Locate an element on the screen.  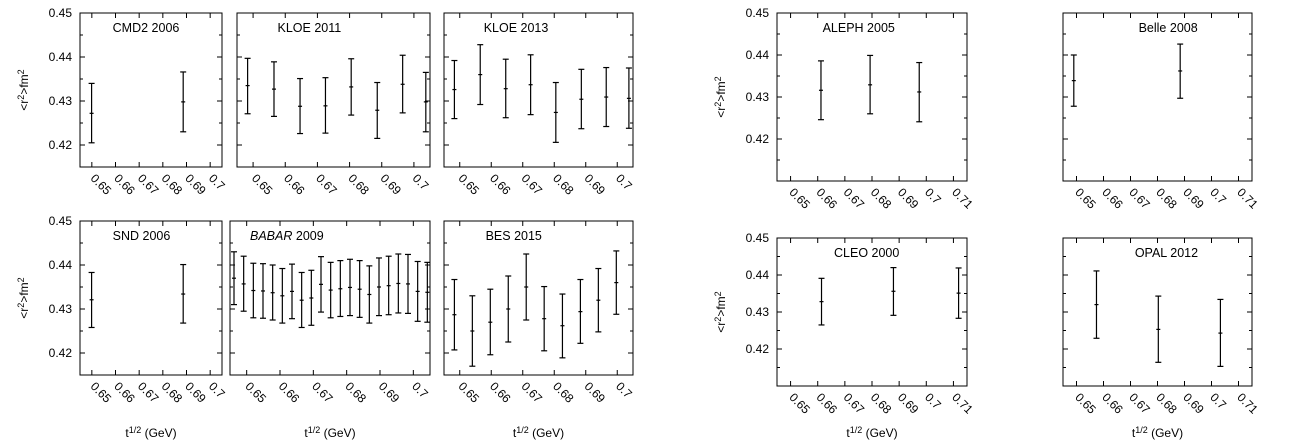
chart-title: KLOE 2011 is located at coordinates (310, 28).